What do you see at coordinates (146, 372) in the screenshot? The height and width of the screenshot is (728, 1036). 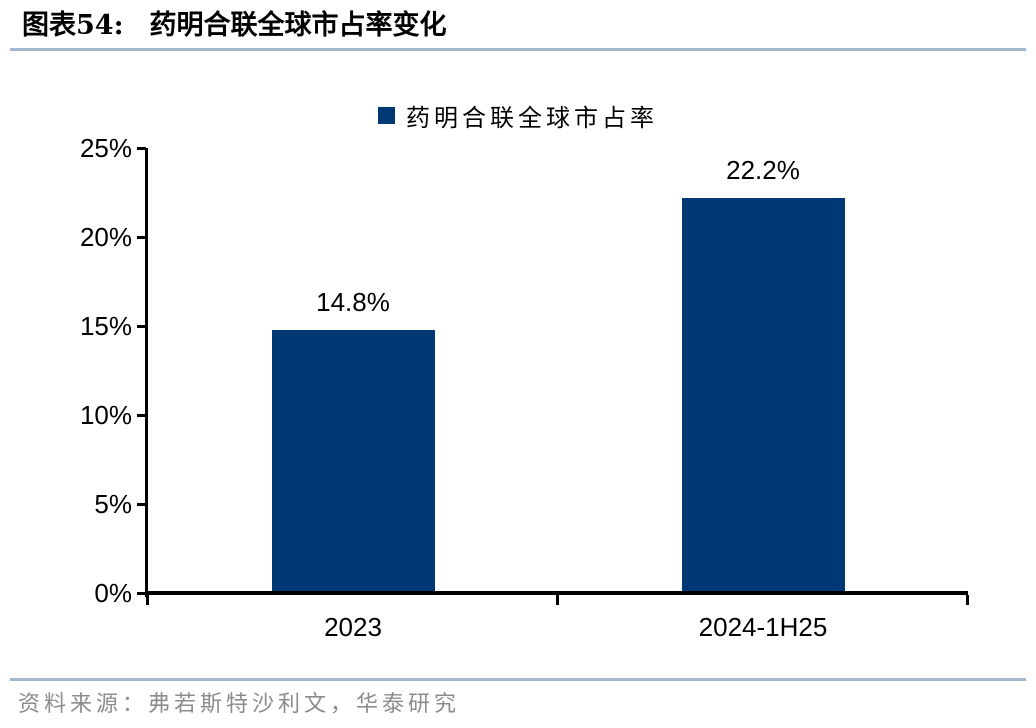 I see `y-axis-line` at bounding box center [146, 372].